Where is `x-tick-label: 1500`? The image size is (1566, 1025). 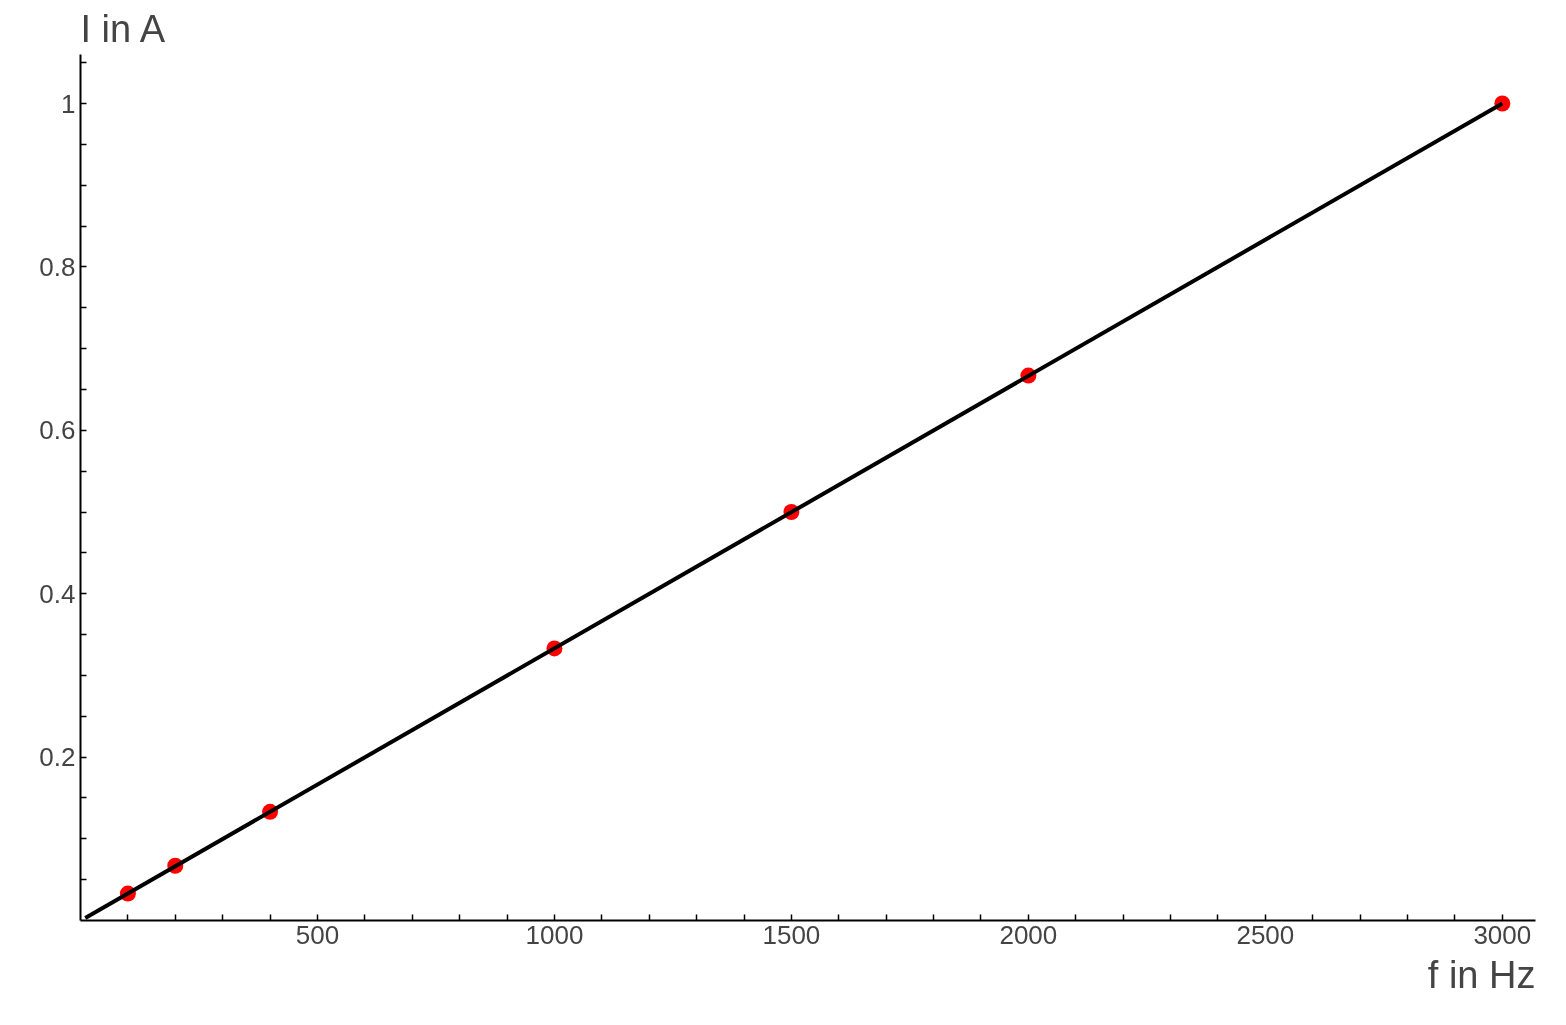 x-tick-label: 1500 is located at coordinates (791, 934).